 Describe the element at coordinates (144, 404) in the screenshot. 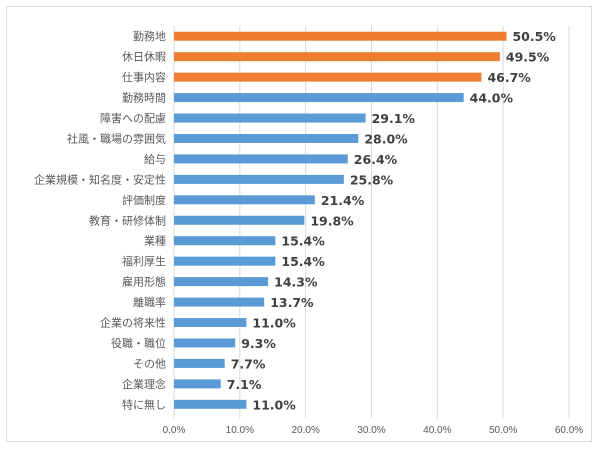

I see `category-label: 特に無し` at that location.